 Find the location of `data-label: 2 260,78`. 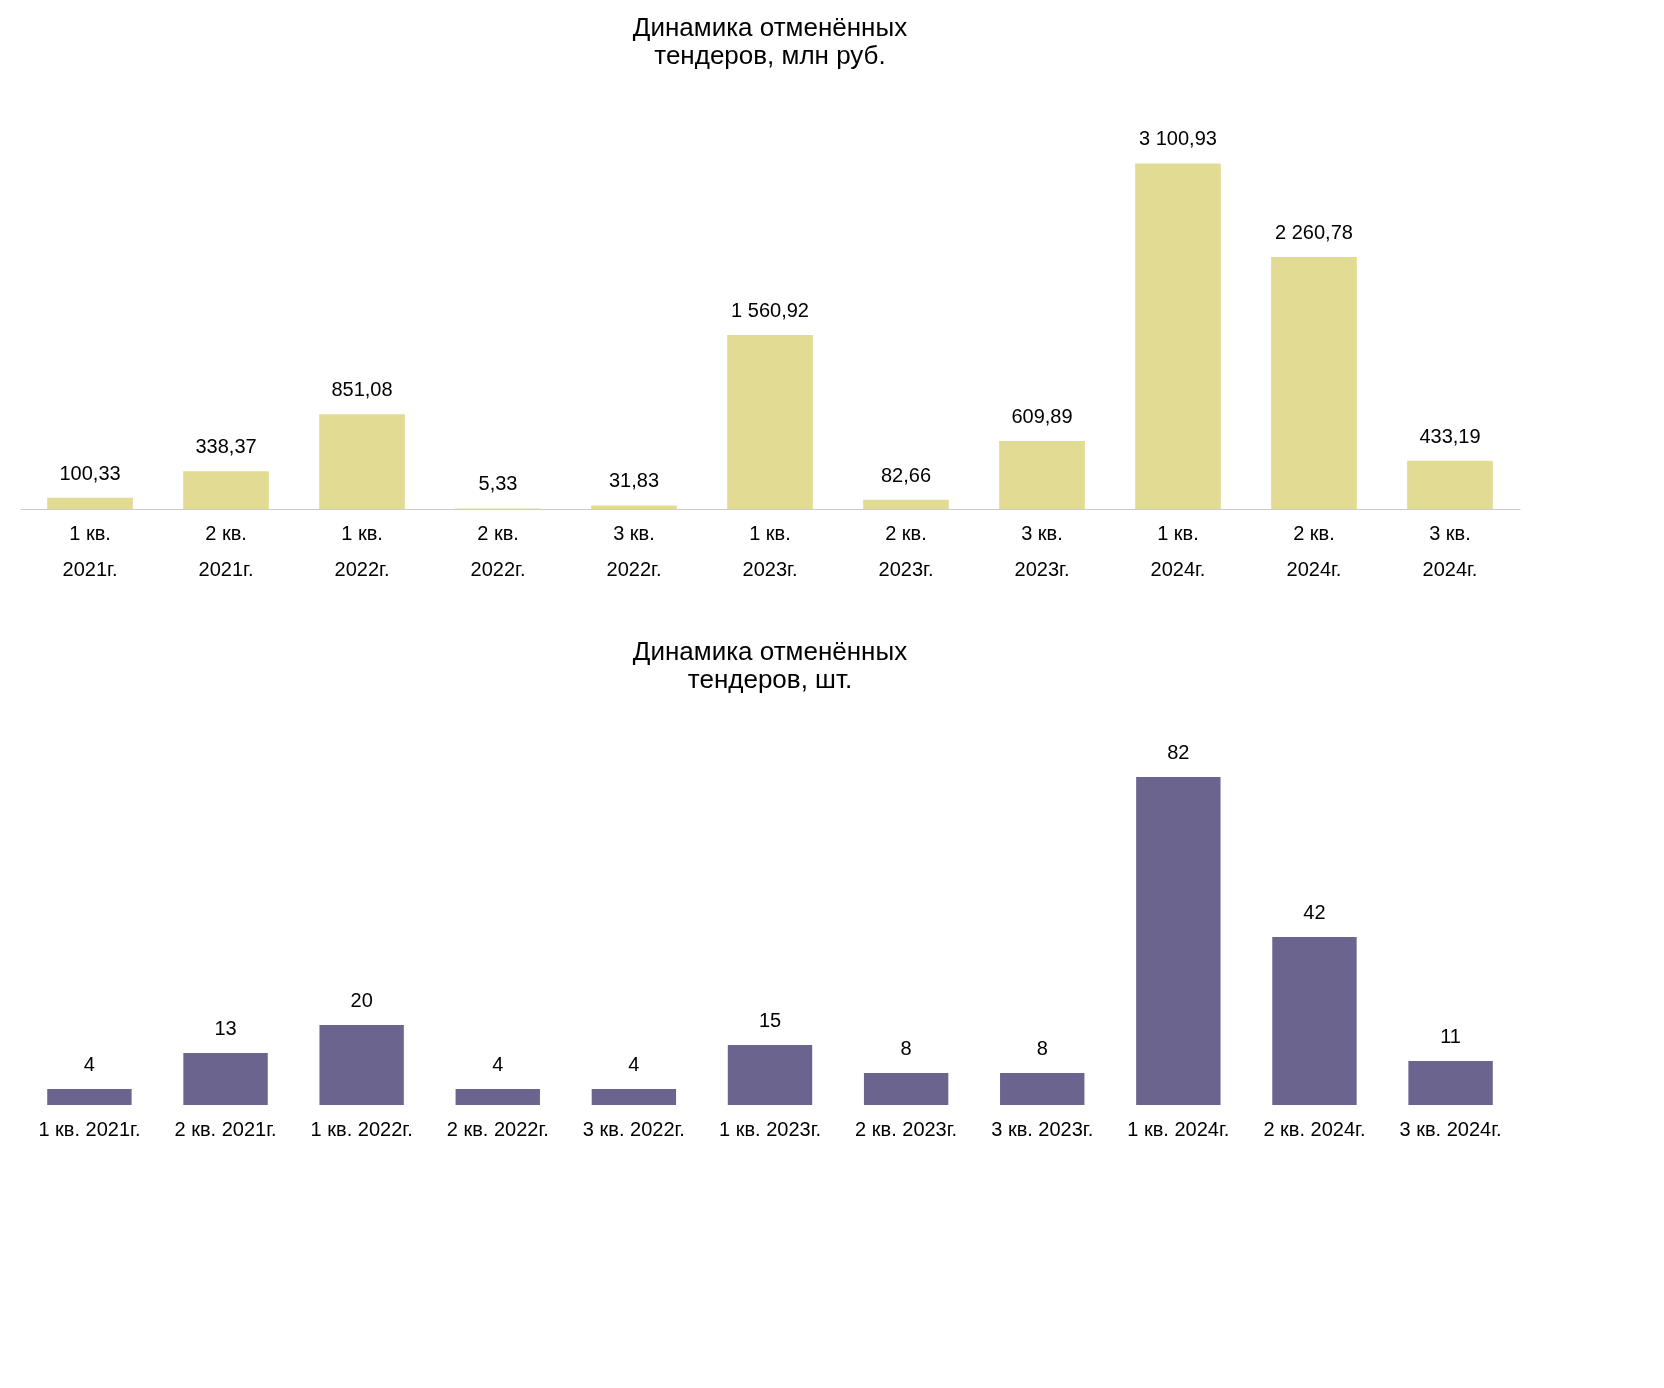

data-label: 2 260,78 is located at coordinates (1314, 232).